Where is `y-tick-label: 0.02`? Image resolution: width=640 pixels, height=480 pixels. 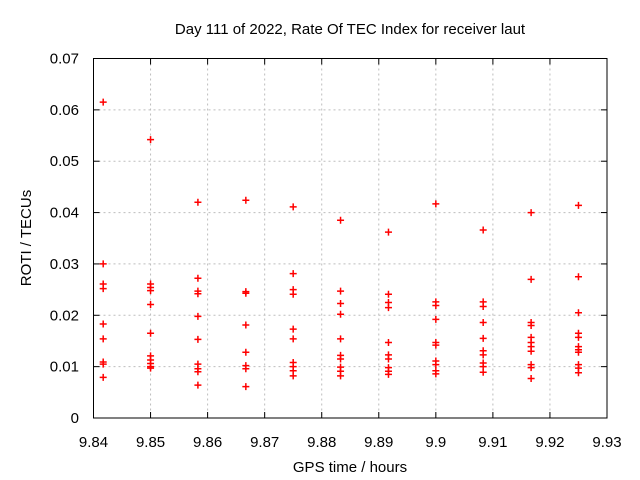
y-tick-label: 0.02 is located at coordinates (64, 315).